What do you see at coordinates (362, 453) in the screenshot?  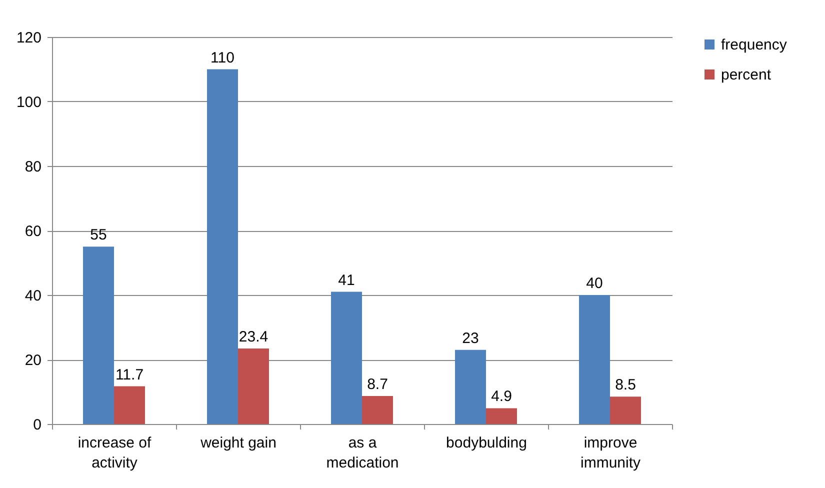 I see `x-tick-label: as a medication` at bounding box center [362, 453].